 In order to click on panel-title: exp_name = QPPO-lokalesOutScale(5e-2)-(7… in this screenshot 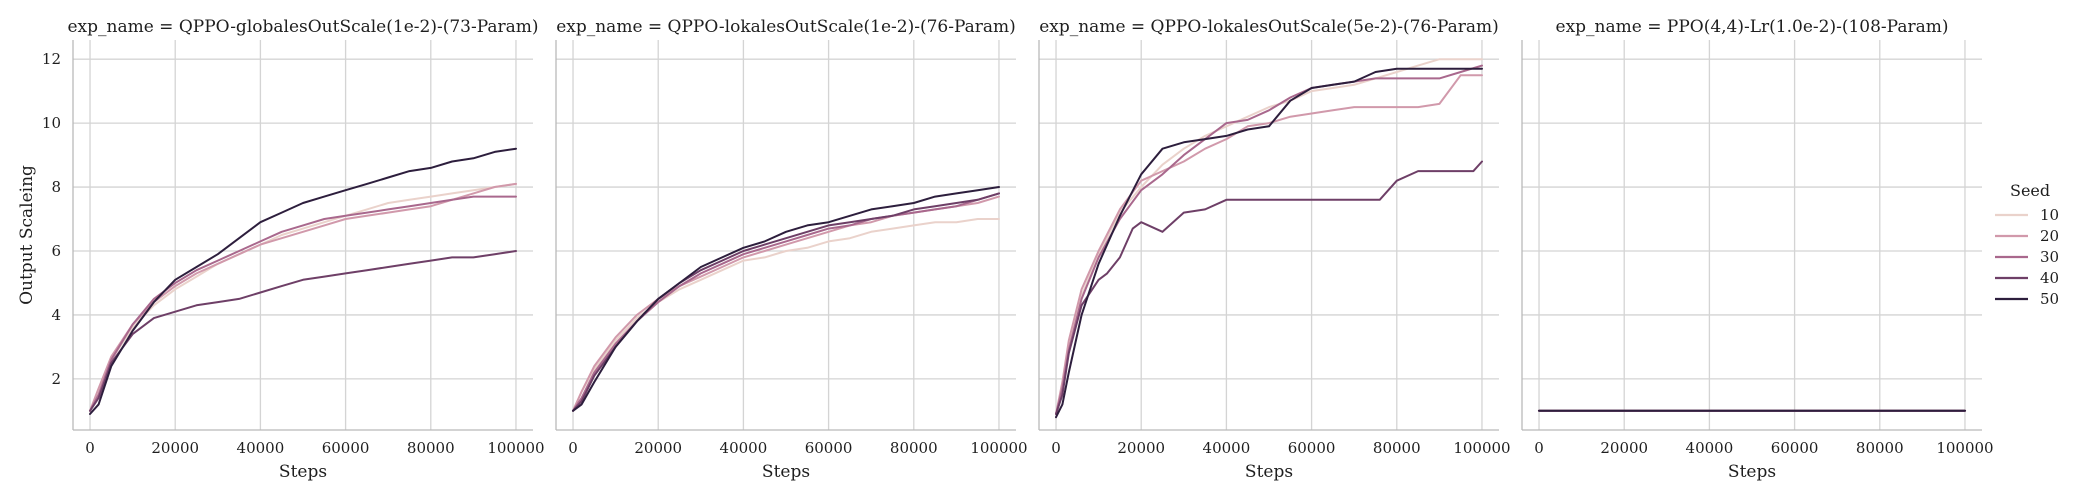, I will do `click(1269, 27)`.